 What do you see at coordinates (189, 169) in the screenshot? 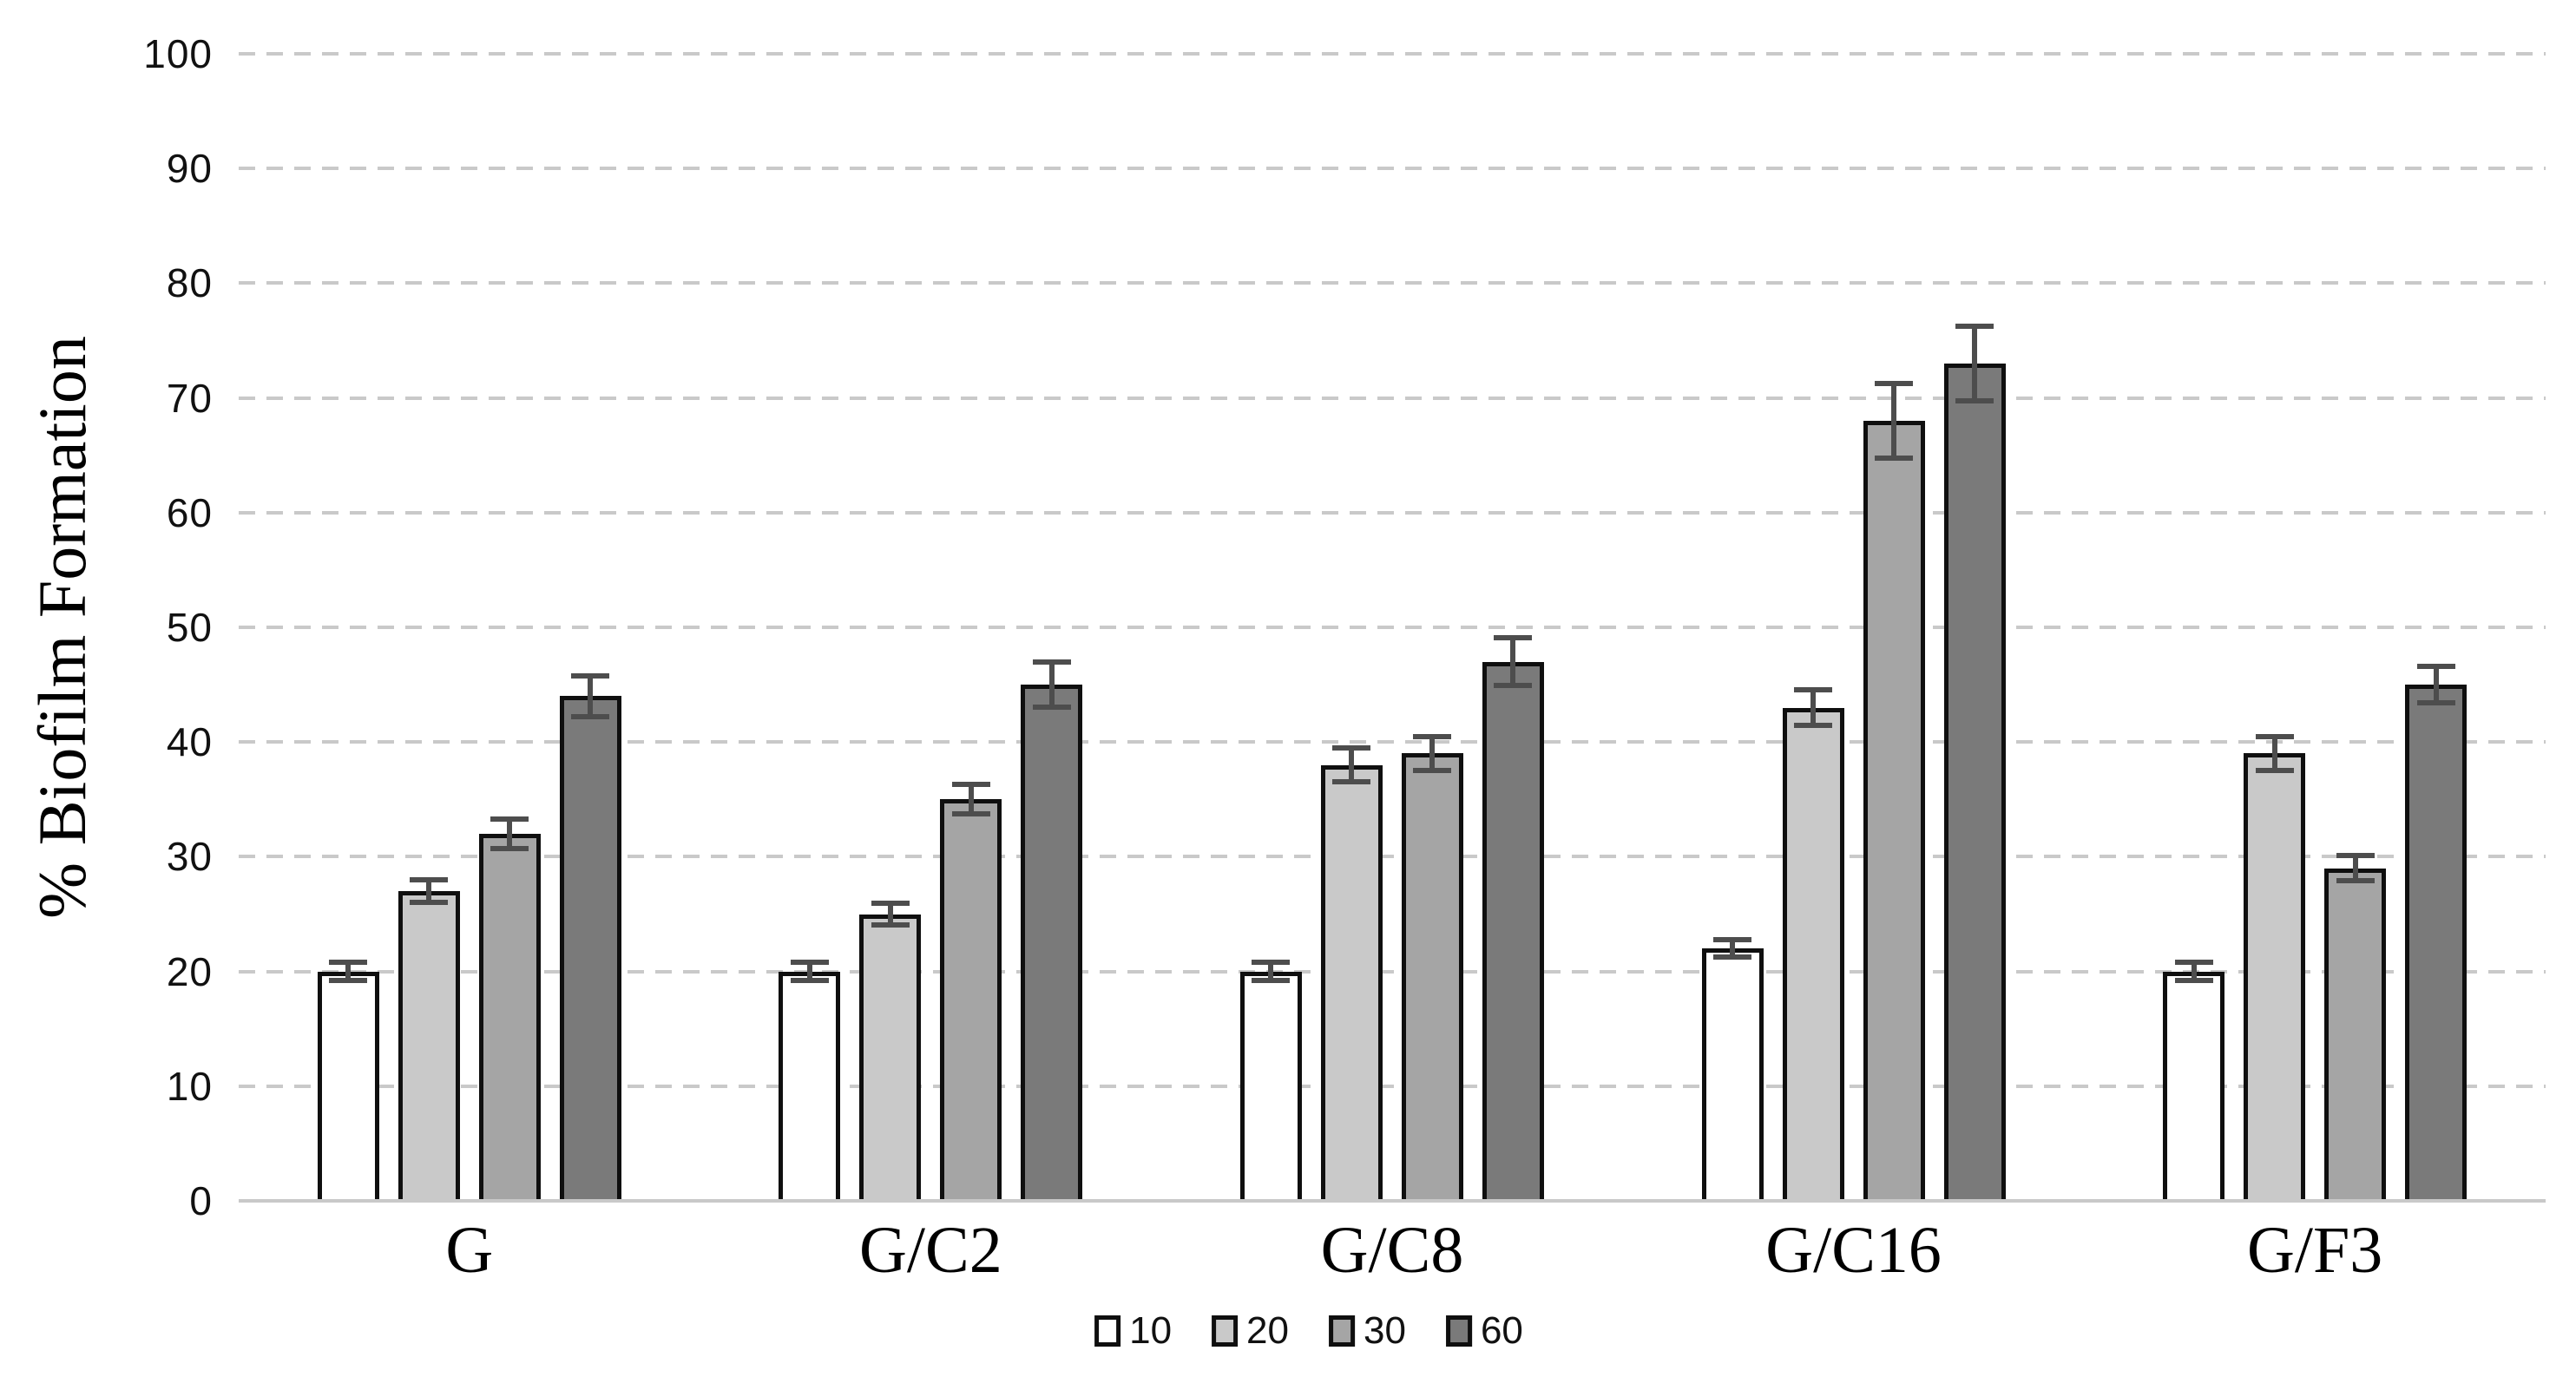
I see `y-tick-label-90: 90` at bounding box center [189, 169].